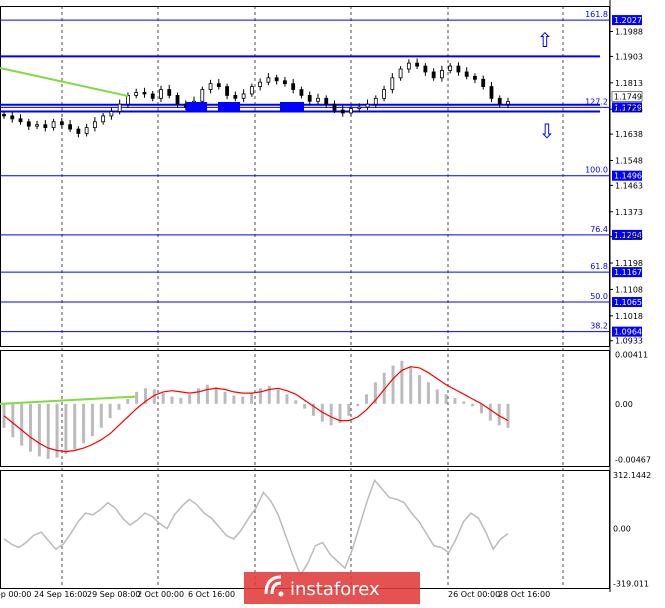 This screenshot has width=665, height=608. Describe the element at coordinates (256, 527) in the screenshot. I see `cci-line` at that location.